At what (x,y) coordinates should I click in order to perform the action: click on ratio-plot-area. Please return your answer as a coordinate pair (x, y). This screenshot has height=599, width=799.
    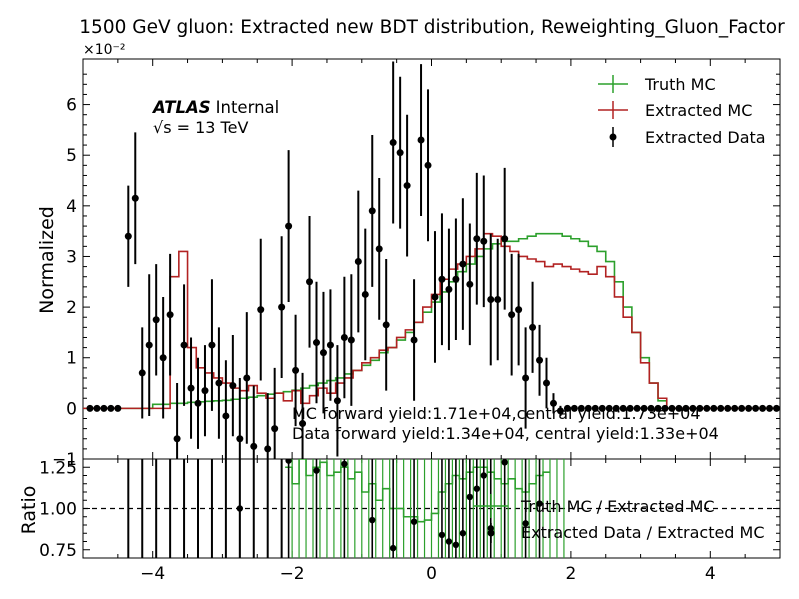
    Looking at the image, I should click on (431, 508).